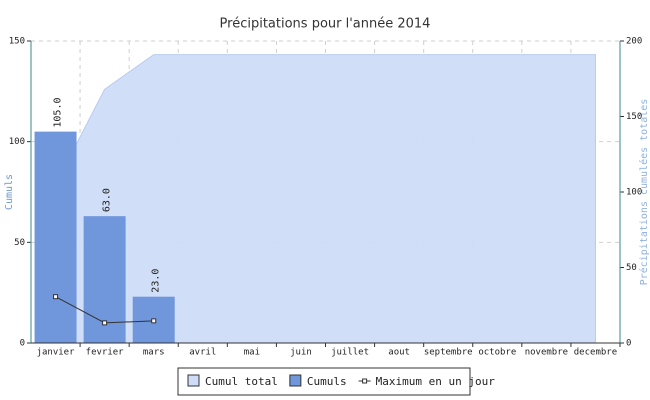  I want to click on x-tick-label: decembre, so click(595, 353).